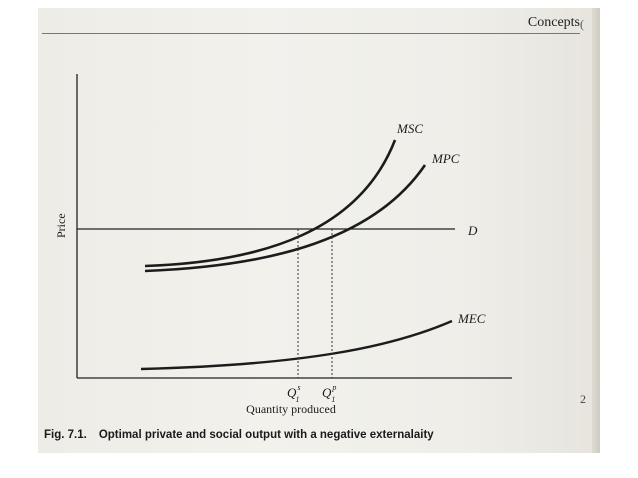 The image size is (638, 478). I want to click on page-edge-shadow, so click(596, 230).